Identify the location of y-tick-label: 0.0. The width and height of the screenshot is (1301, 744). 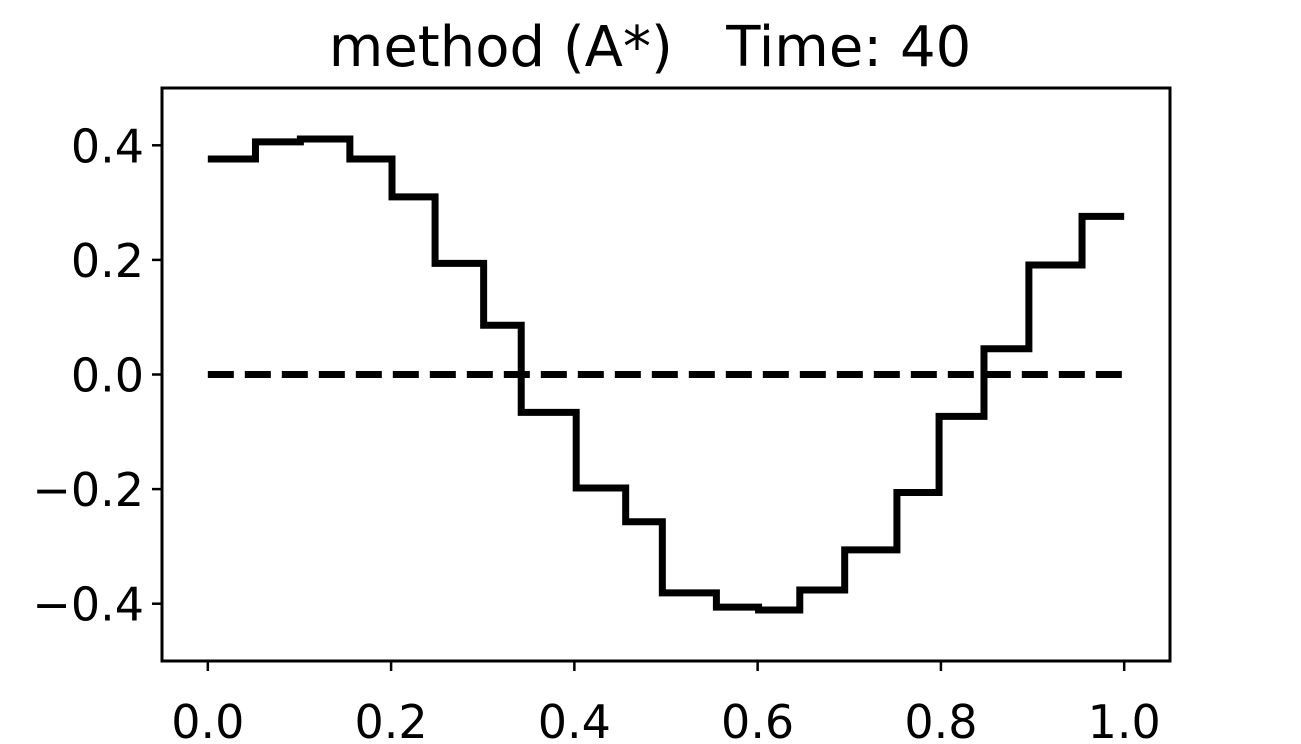
(107, 376).